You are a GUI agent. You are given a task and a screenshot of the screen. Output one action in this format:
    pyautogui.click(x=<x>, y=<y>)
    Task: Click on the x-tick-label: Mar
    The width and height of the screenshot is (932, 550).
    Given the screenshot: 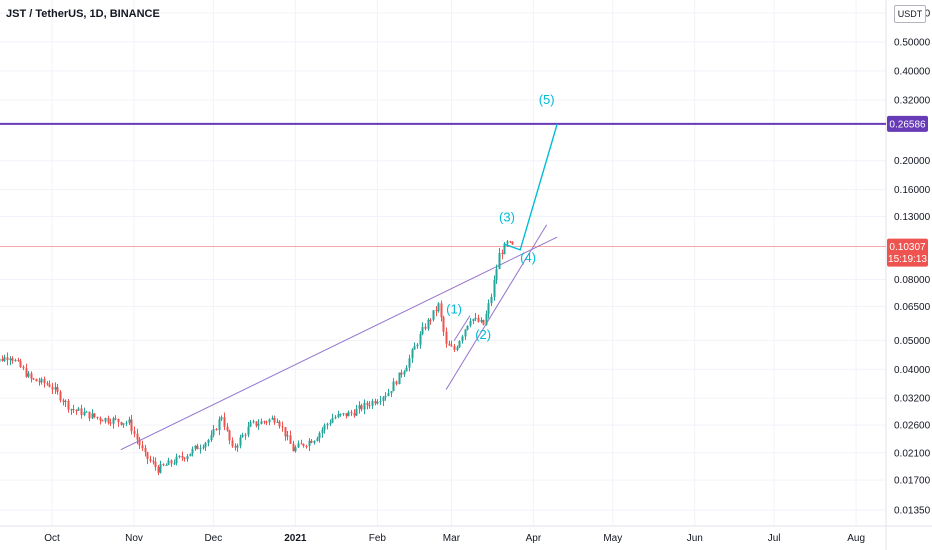 What is the action you would take?
    pyautogui.click(x=452, y=538)
    